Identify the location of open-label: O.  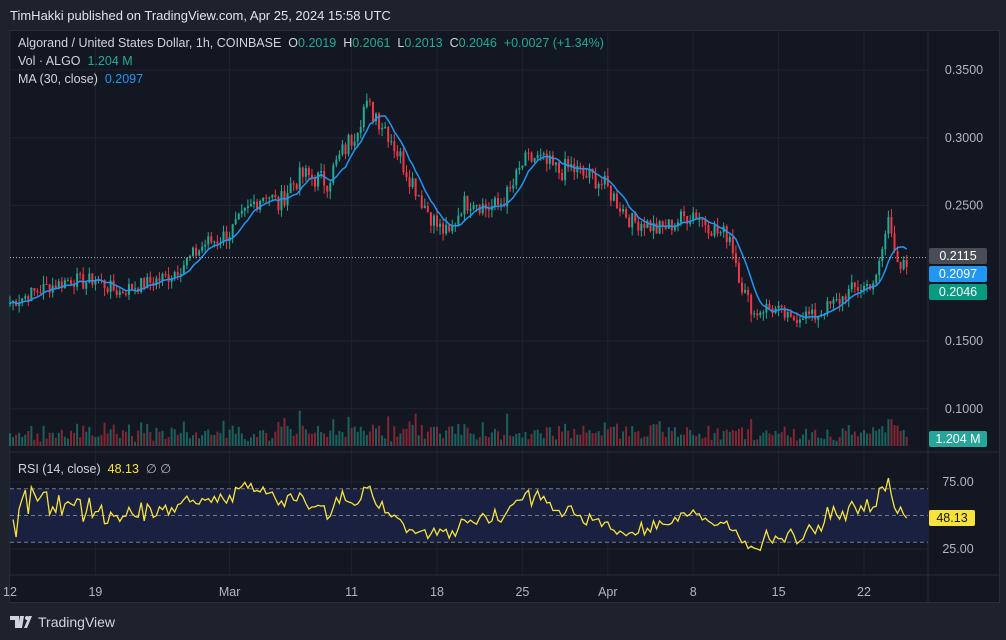
(293, 43).